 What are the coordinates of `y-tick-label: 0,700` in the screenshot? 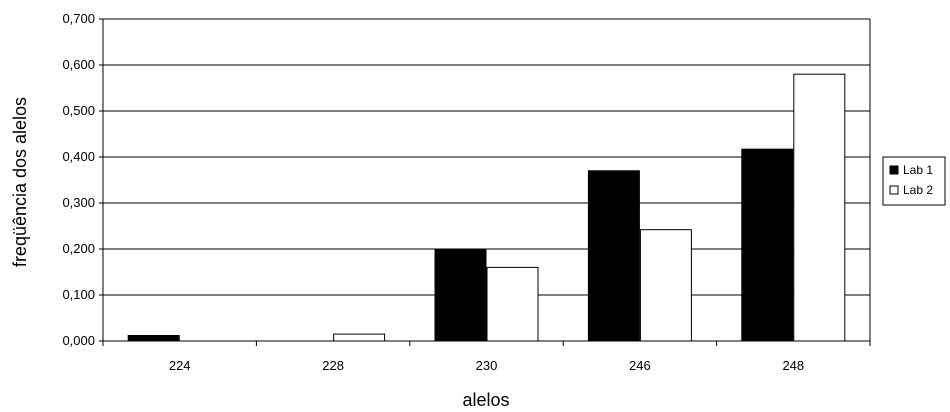 It's located at (78, 18).